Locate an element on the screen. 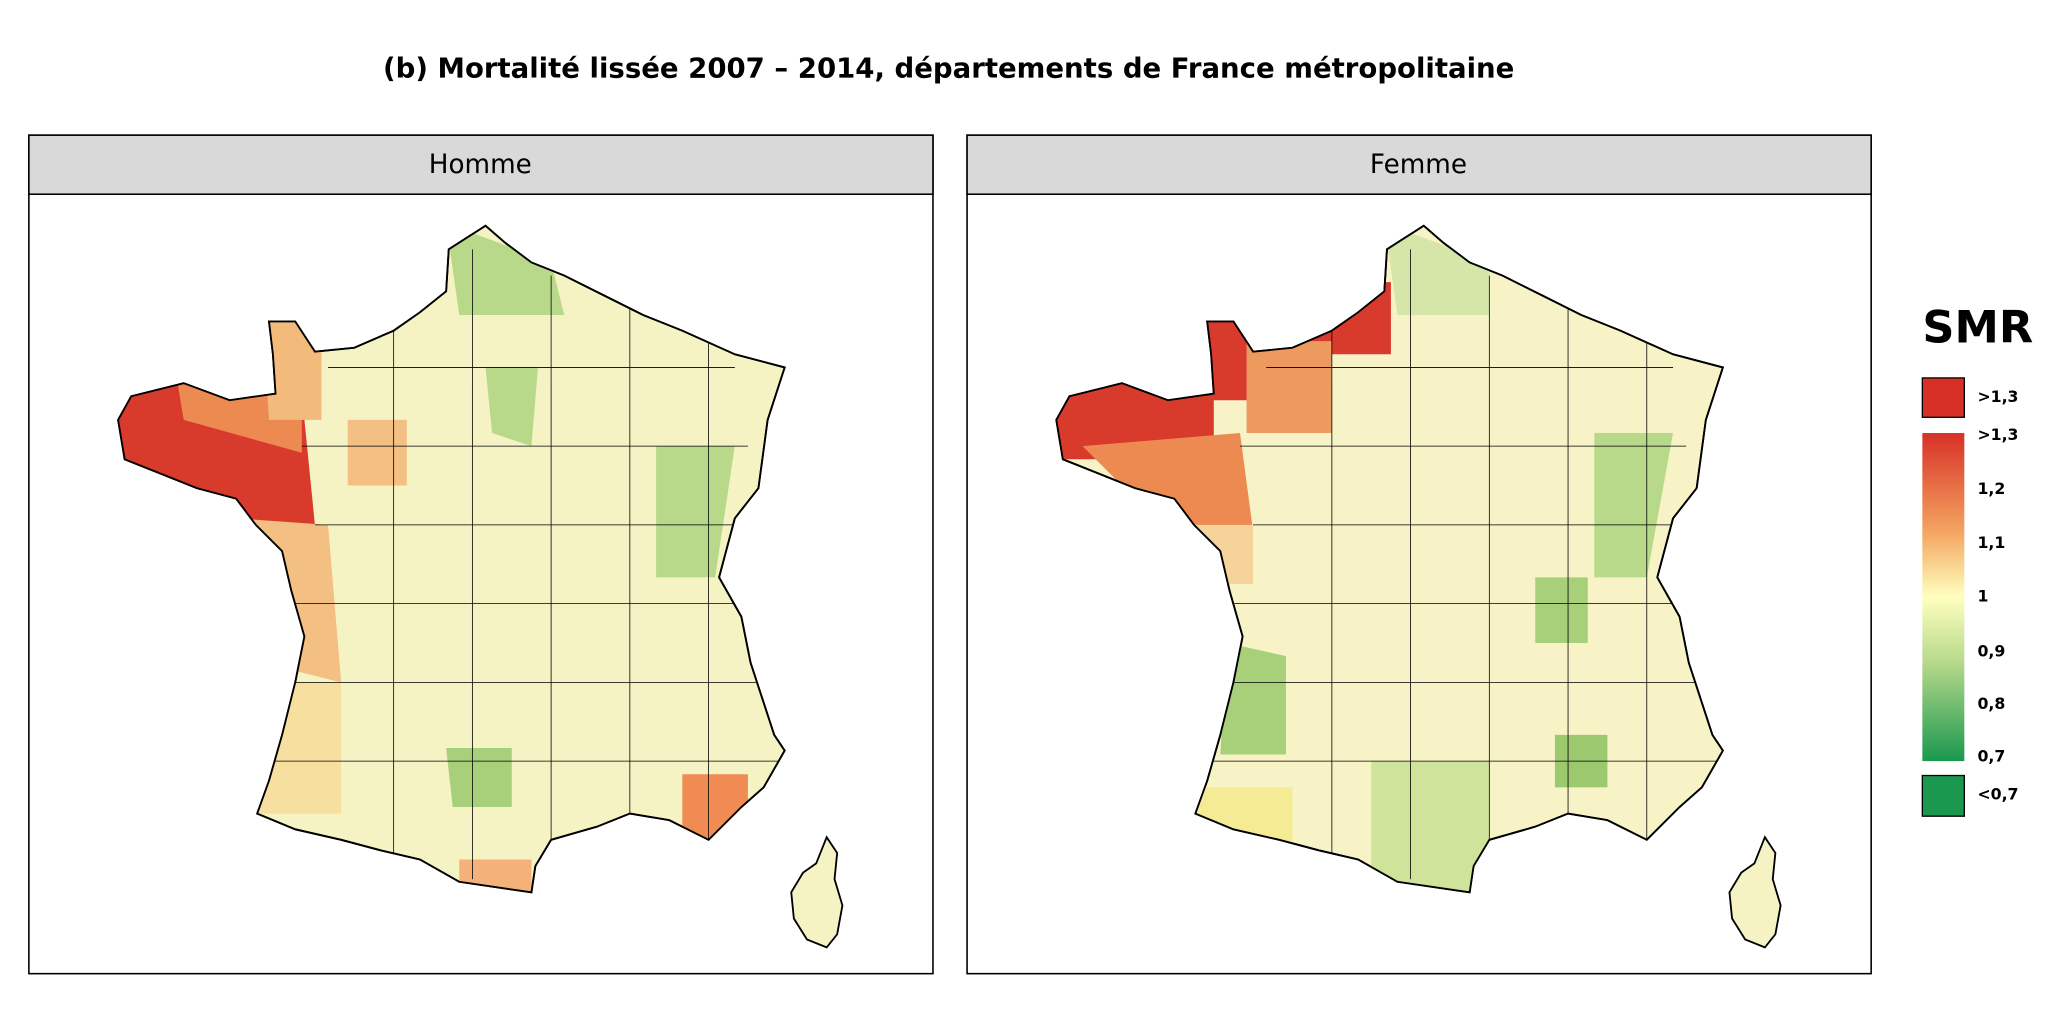  legend-label: 0,7 is located at coordinates (1991, 756).